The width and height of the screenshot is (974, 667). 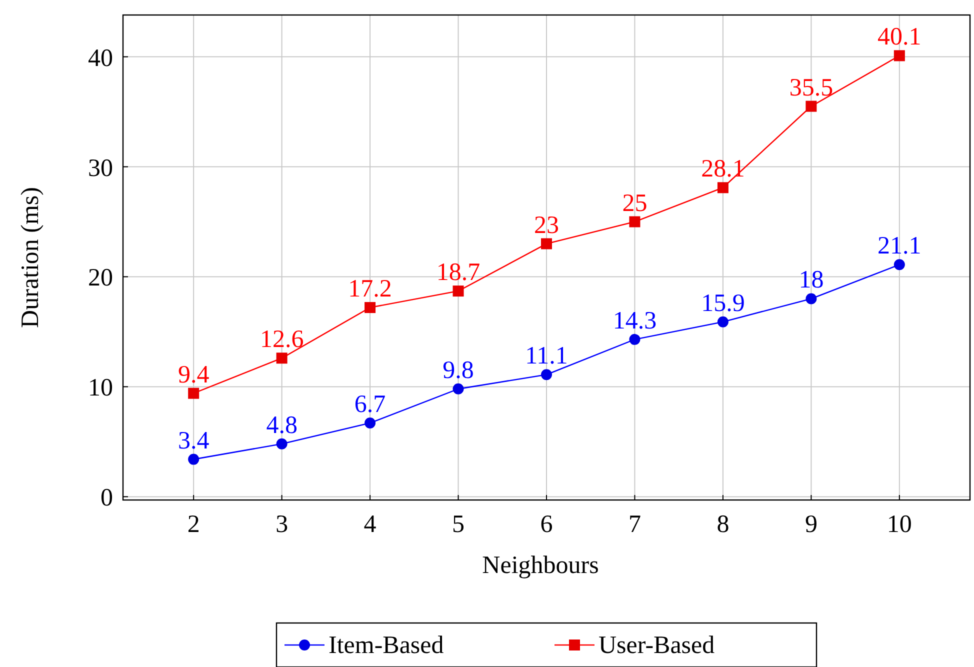 I want to click on data-label: 25, so click(x=635, y=203).